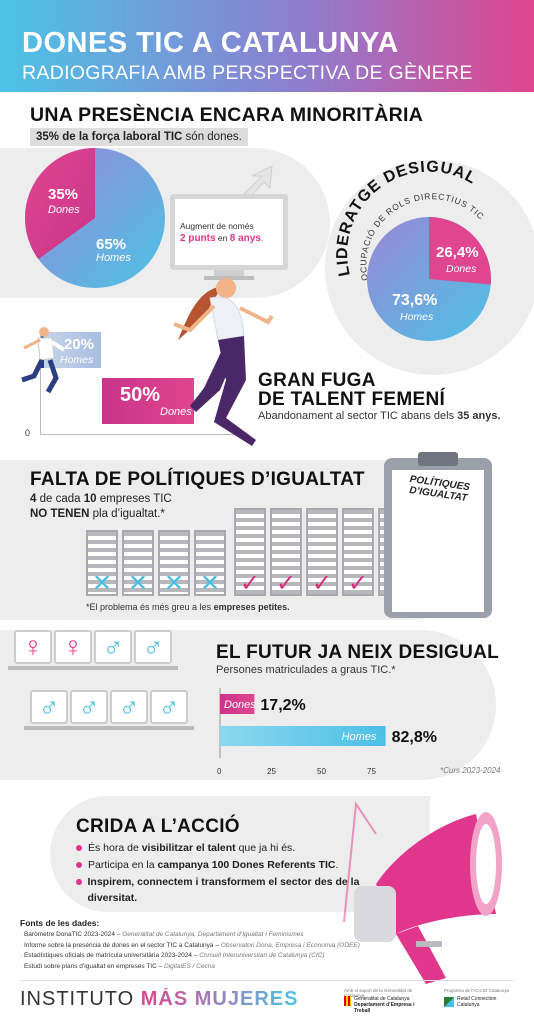  I want to click on monitor-illustration, so click(229, 223).